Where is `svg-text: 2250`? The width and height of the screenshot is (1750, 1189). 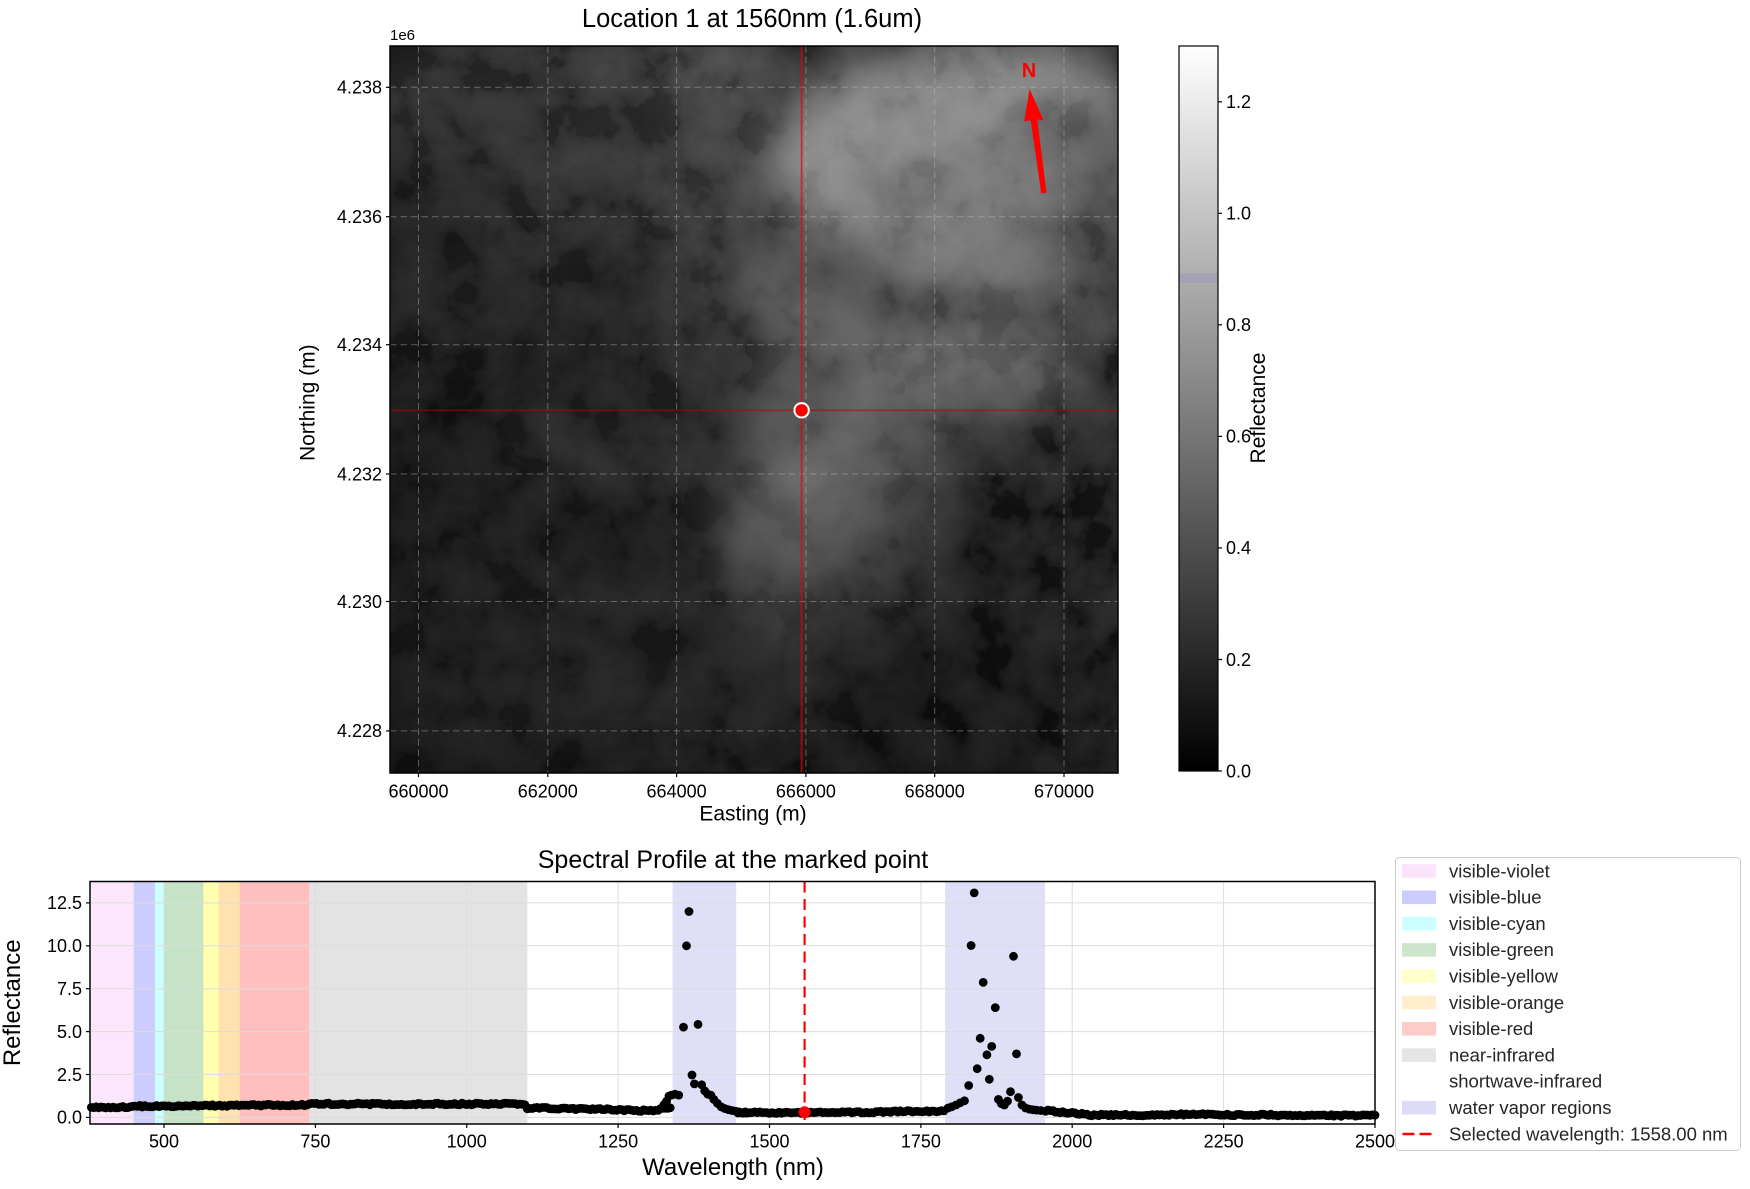 svg-text: 2250 is located at coordinates (1224, 1142).